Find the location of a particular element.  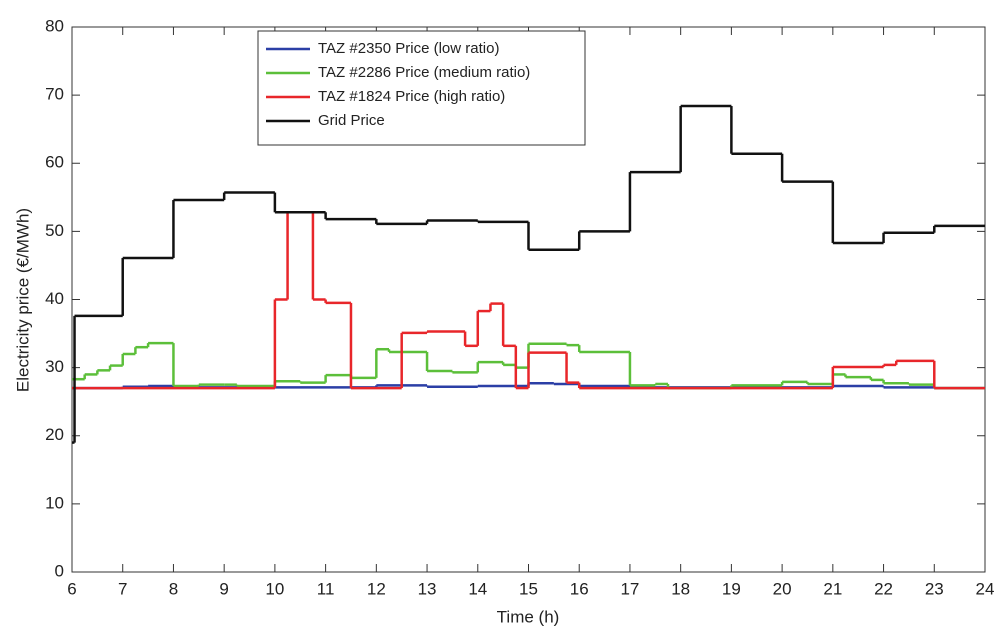

legend-box is located at coordinates (421, 88).